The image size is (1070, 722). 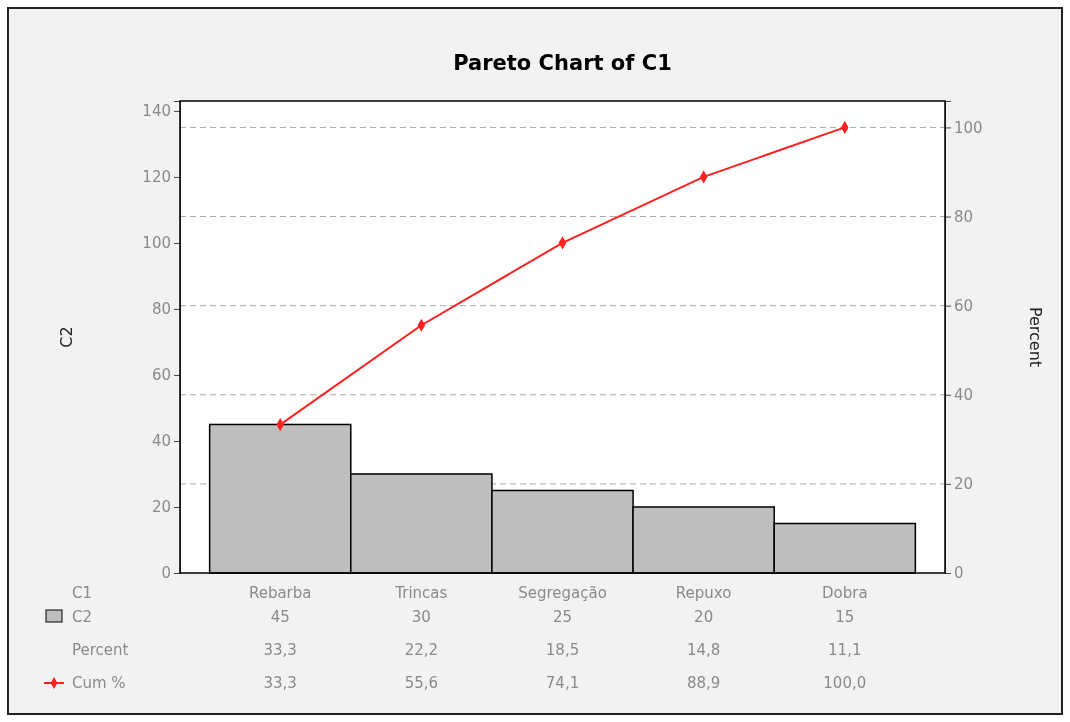 What do you see at coordinates (66, 337) in the screenshot?
I see `y-axis-title: C2` at bounding box center [66, 337].